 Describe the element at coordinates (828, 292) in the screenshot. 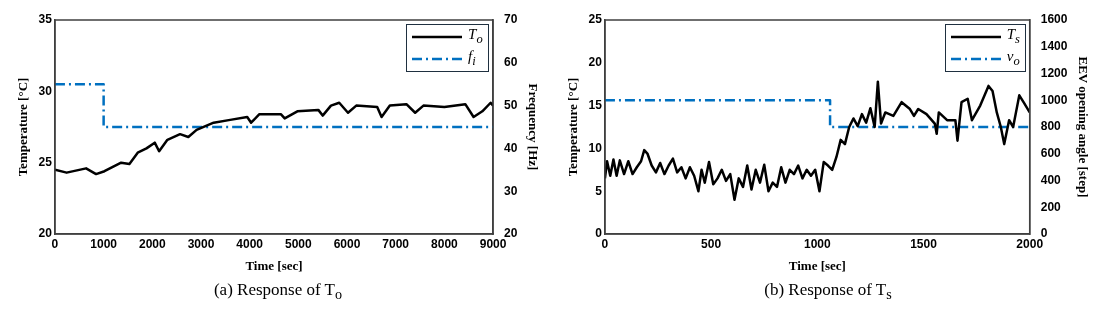

I see `text: (b) Response of T$_{s}$` at that location.